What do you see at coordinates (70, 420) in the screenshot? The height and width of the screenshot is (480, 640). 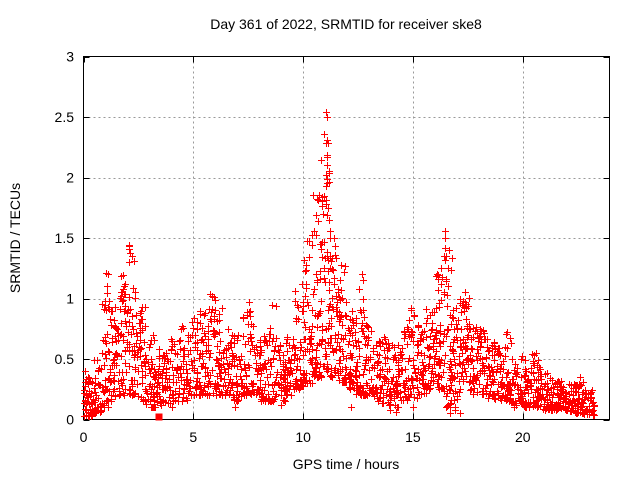 I see `y-tick-label: 0` at bounding box center [70, 420].